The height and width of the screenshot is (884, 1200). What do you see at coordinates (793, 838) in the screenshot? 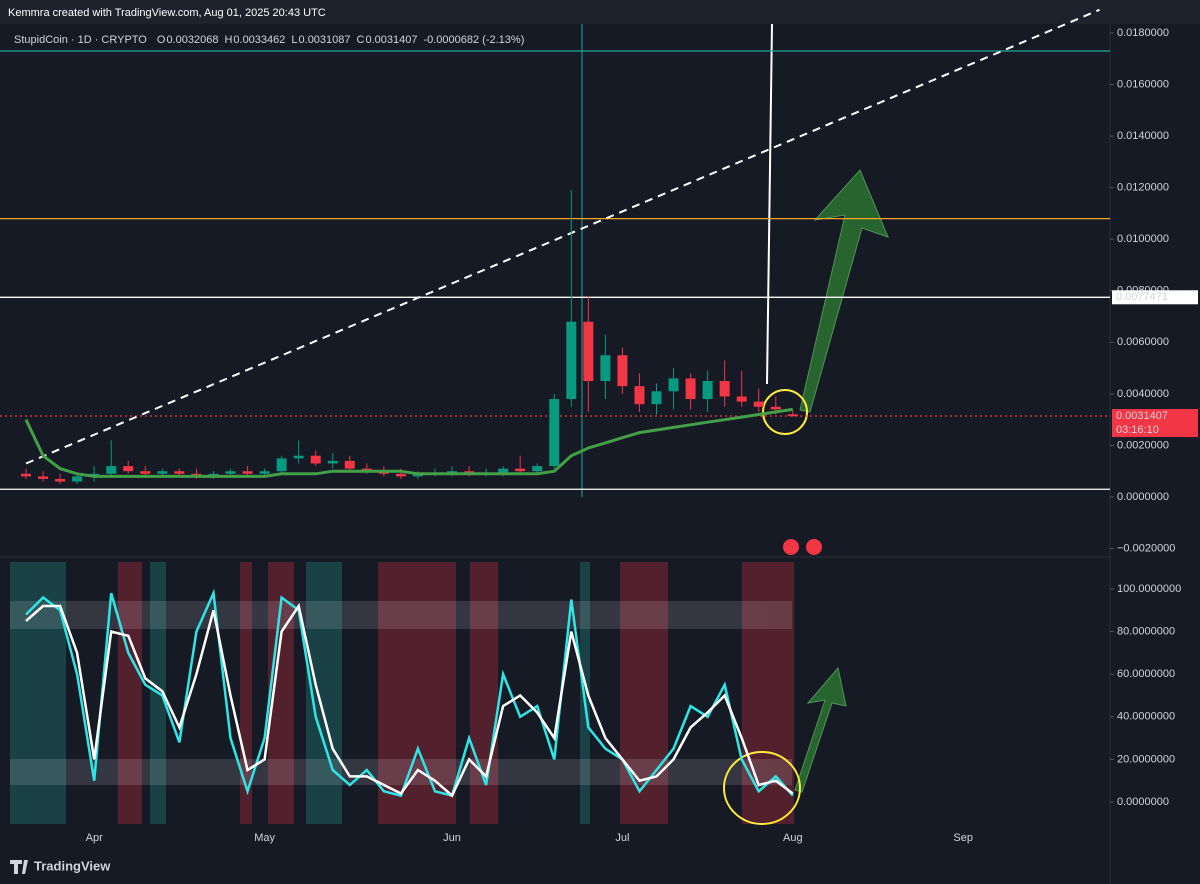
I see `x-tick-label: Aug` at bounding box center [793, 838].